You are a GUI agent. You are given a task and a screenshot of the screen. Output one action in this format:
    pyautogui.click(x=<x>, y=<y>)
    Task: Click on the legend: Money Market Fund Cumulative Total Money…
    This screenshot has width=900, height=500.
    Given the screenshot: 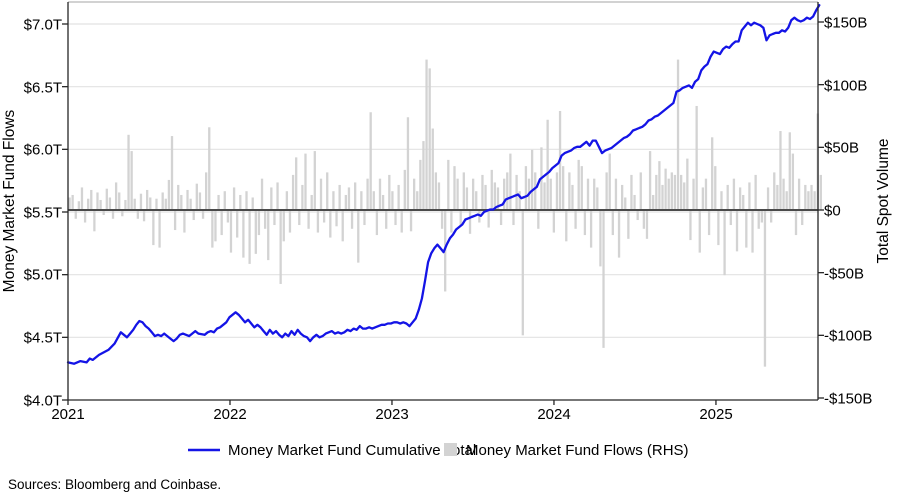 What is the action you would take?
    pyautogui.click(x=438, y=450)
    